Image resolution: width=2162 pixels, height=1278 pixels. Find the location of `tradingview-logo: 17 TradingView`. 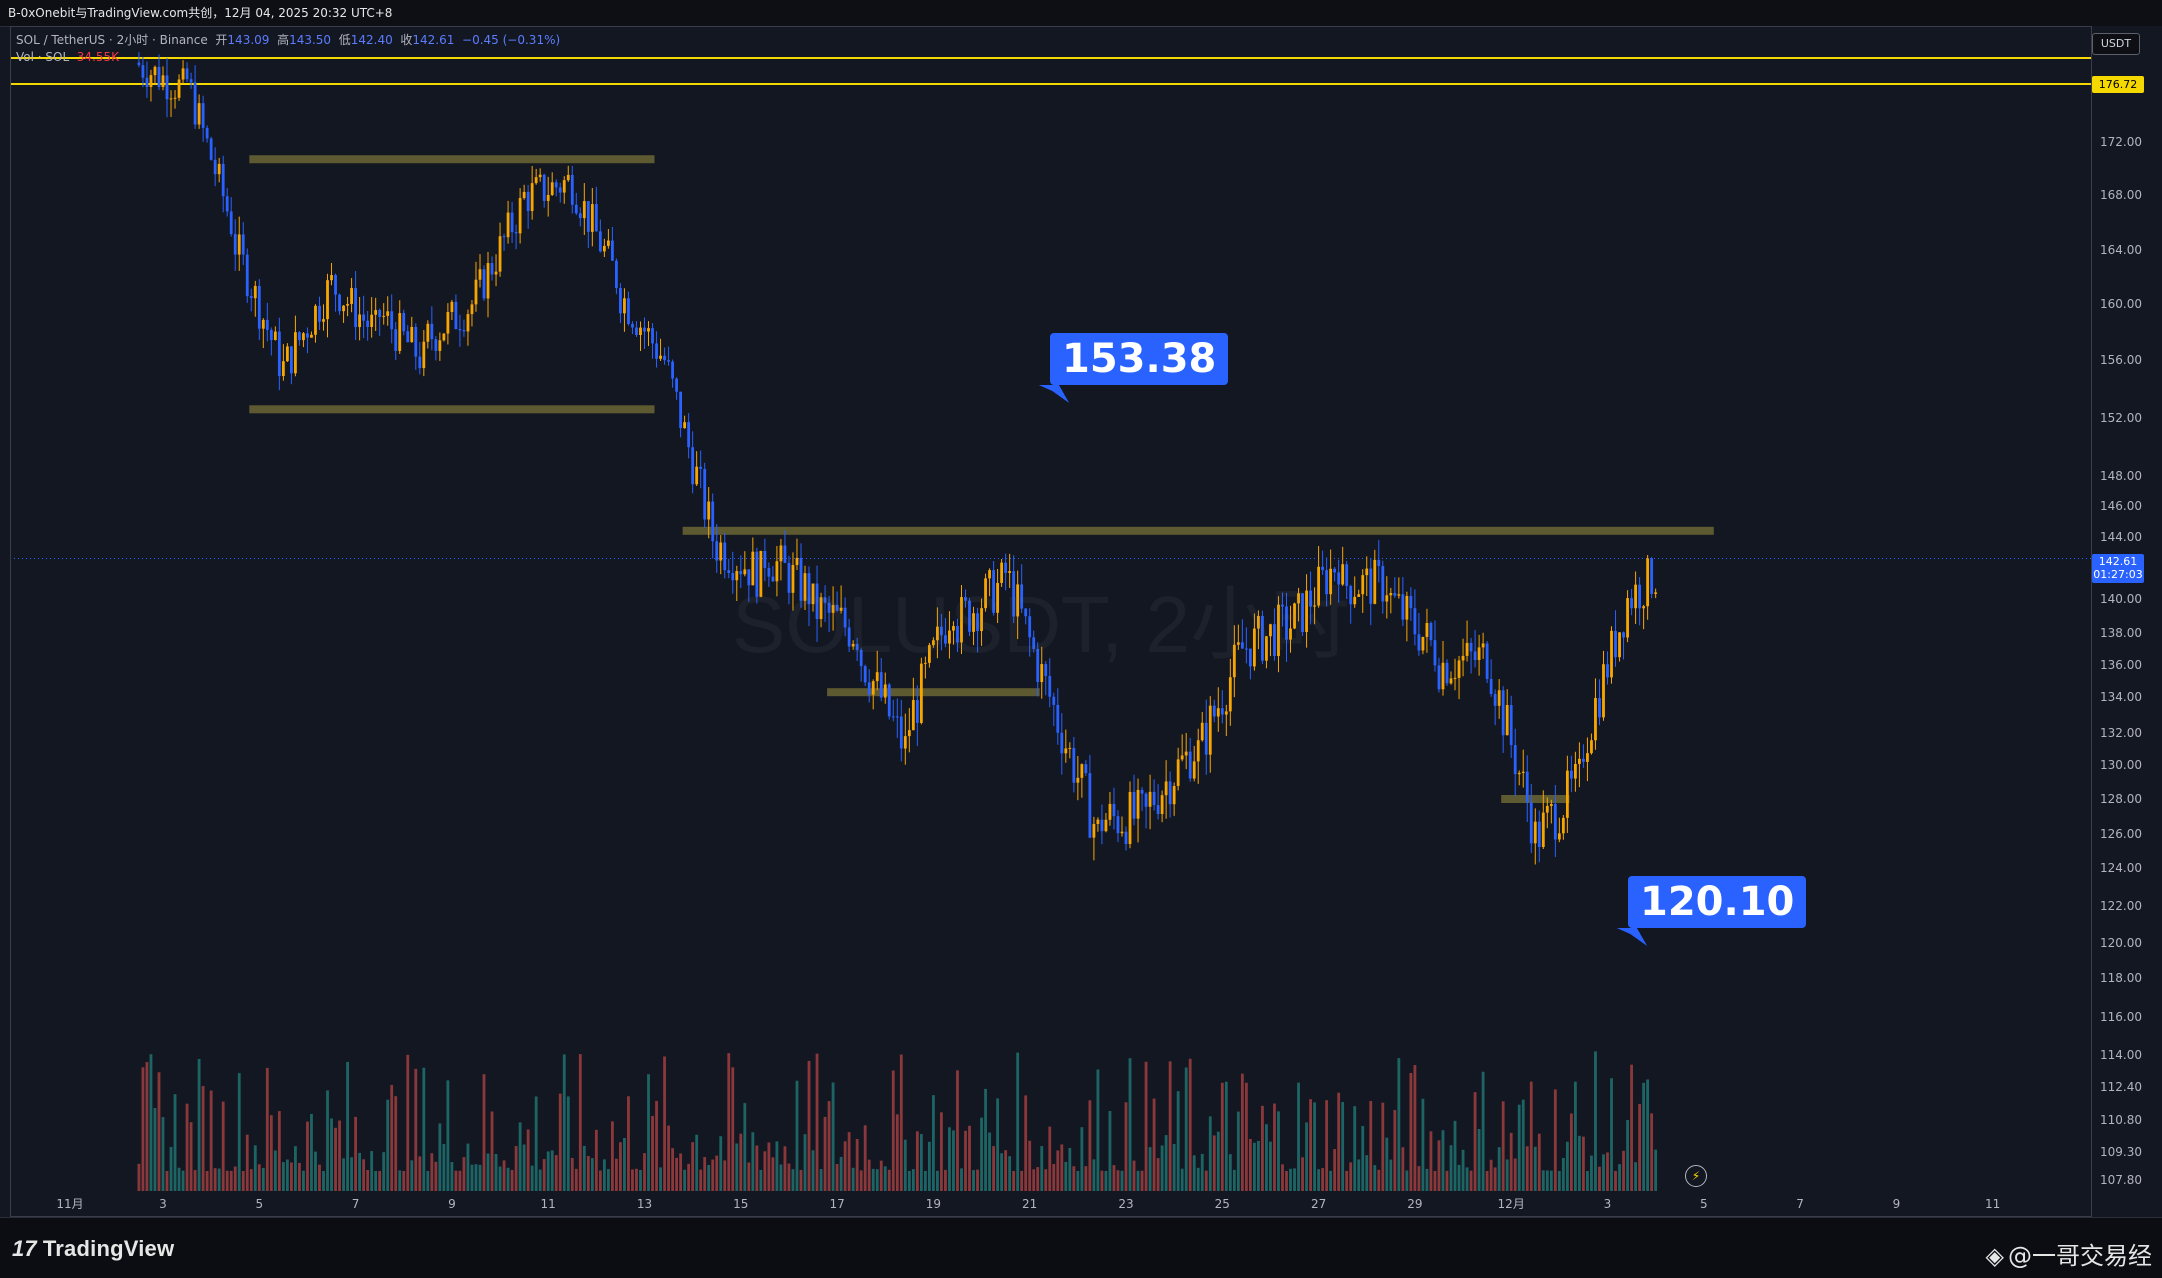

tradingview-logo: 17 TradingView is located at coordinates (93, 1249).